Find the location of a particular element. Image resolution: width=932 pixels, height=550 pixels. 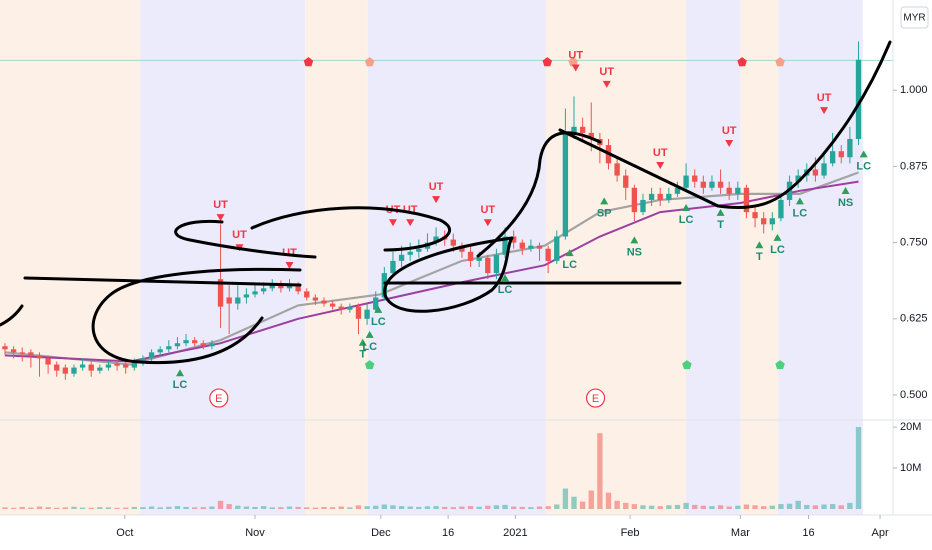

y-tick-label: 0.875 is located at coordinates (914, 166).